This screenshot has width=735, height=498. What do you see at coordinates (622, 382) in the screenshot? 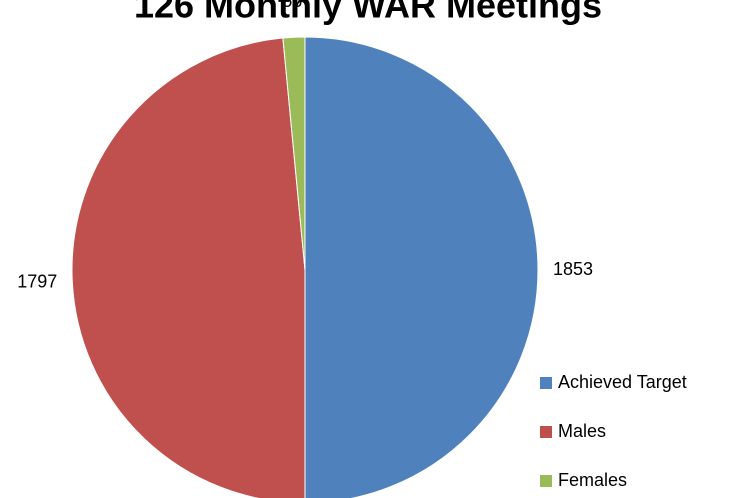
I see `legend-label: Achieved Target` at bounding box center [622, 382].